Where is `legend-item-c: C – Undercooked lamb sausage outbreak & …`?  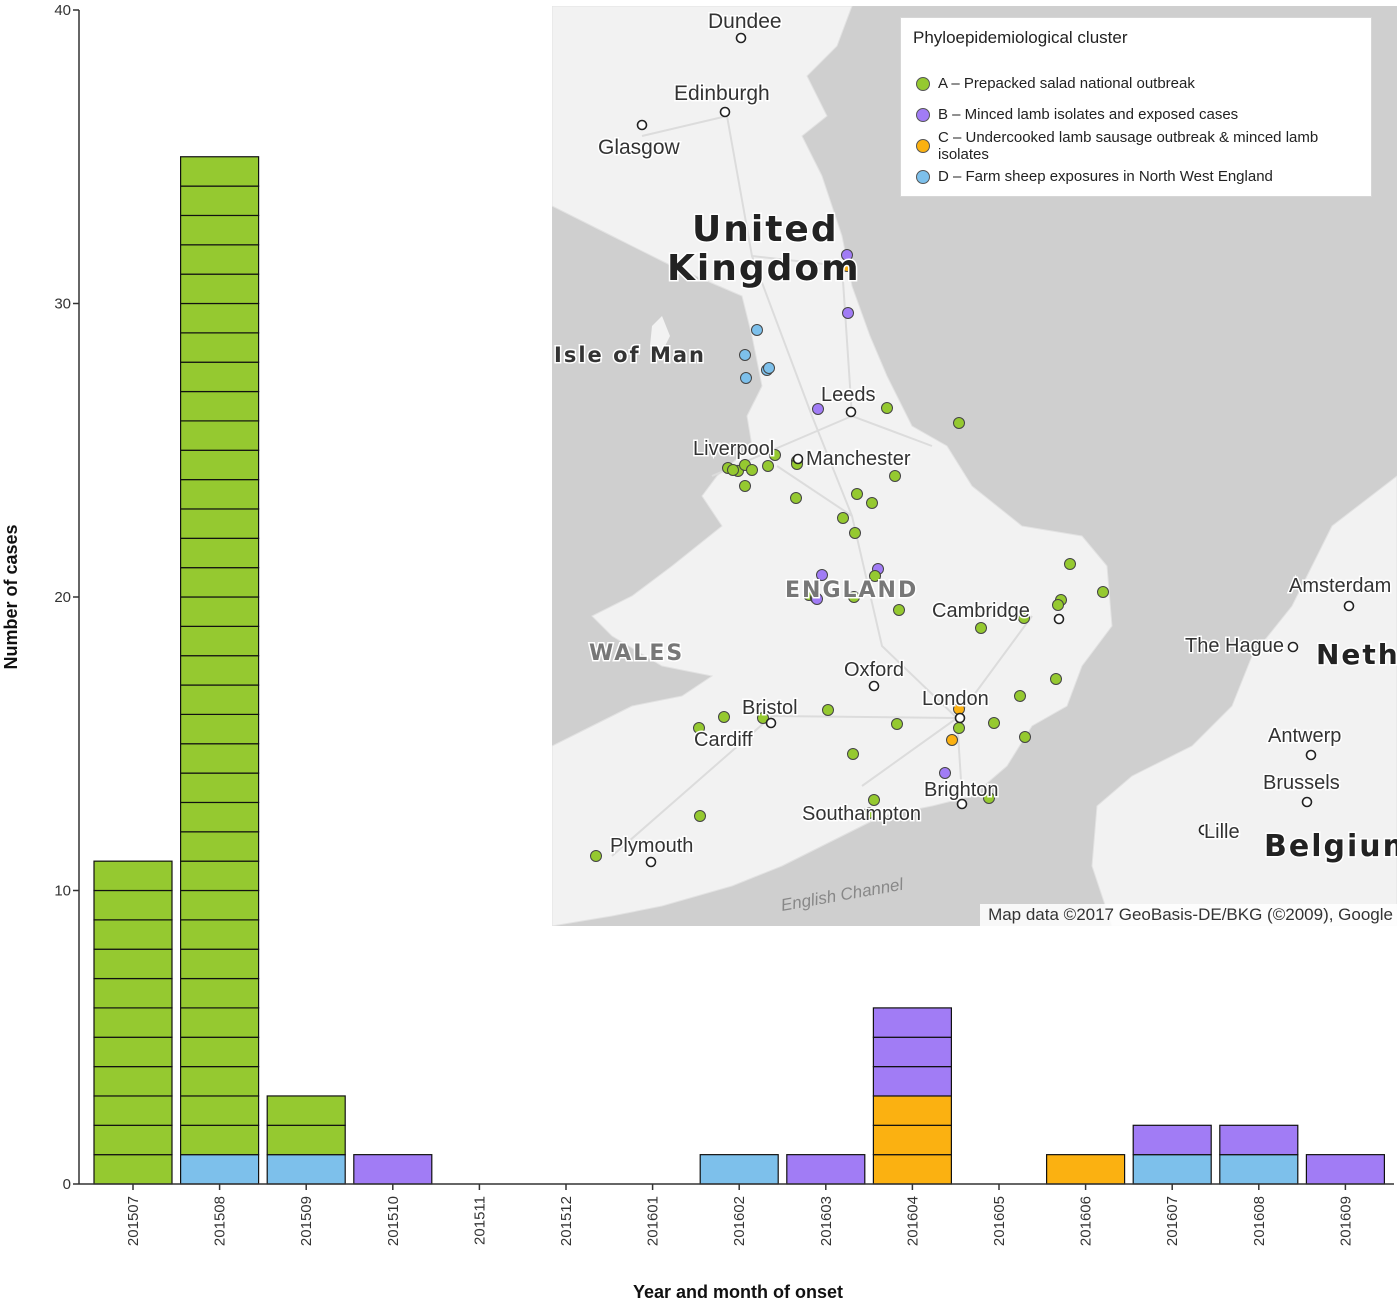 legend-item-c: C – Undercooked lamb sausage outbreak & … is located at coordinates (1136, 146).